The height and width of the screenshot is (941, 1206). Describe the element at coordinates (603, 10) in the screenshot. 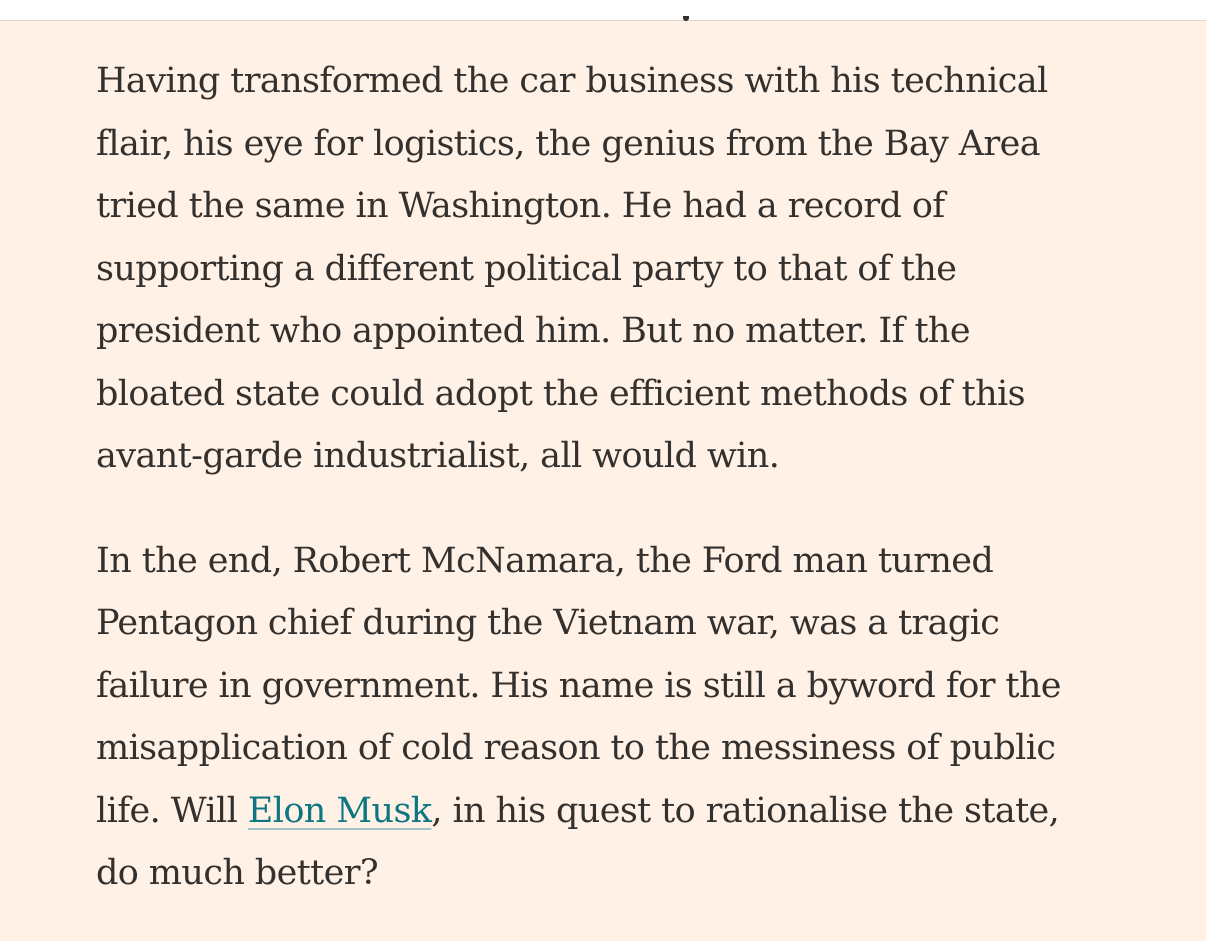

I see `top-header-bar` at that location.